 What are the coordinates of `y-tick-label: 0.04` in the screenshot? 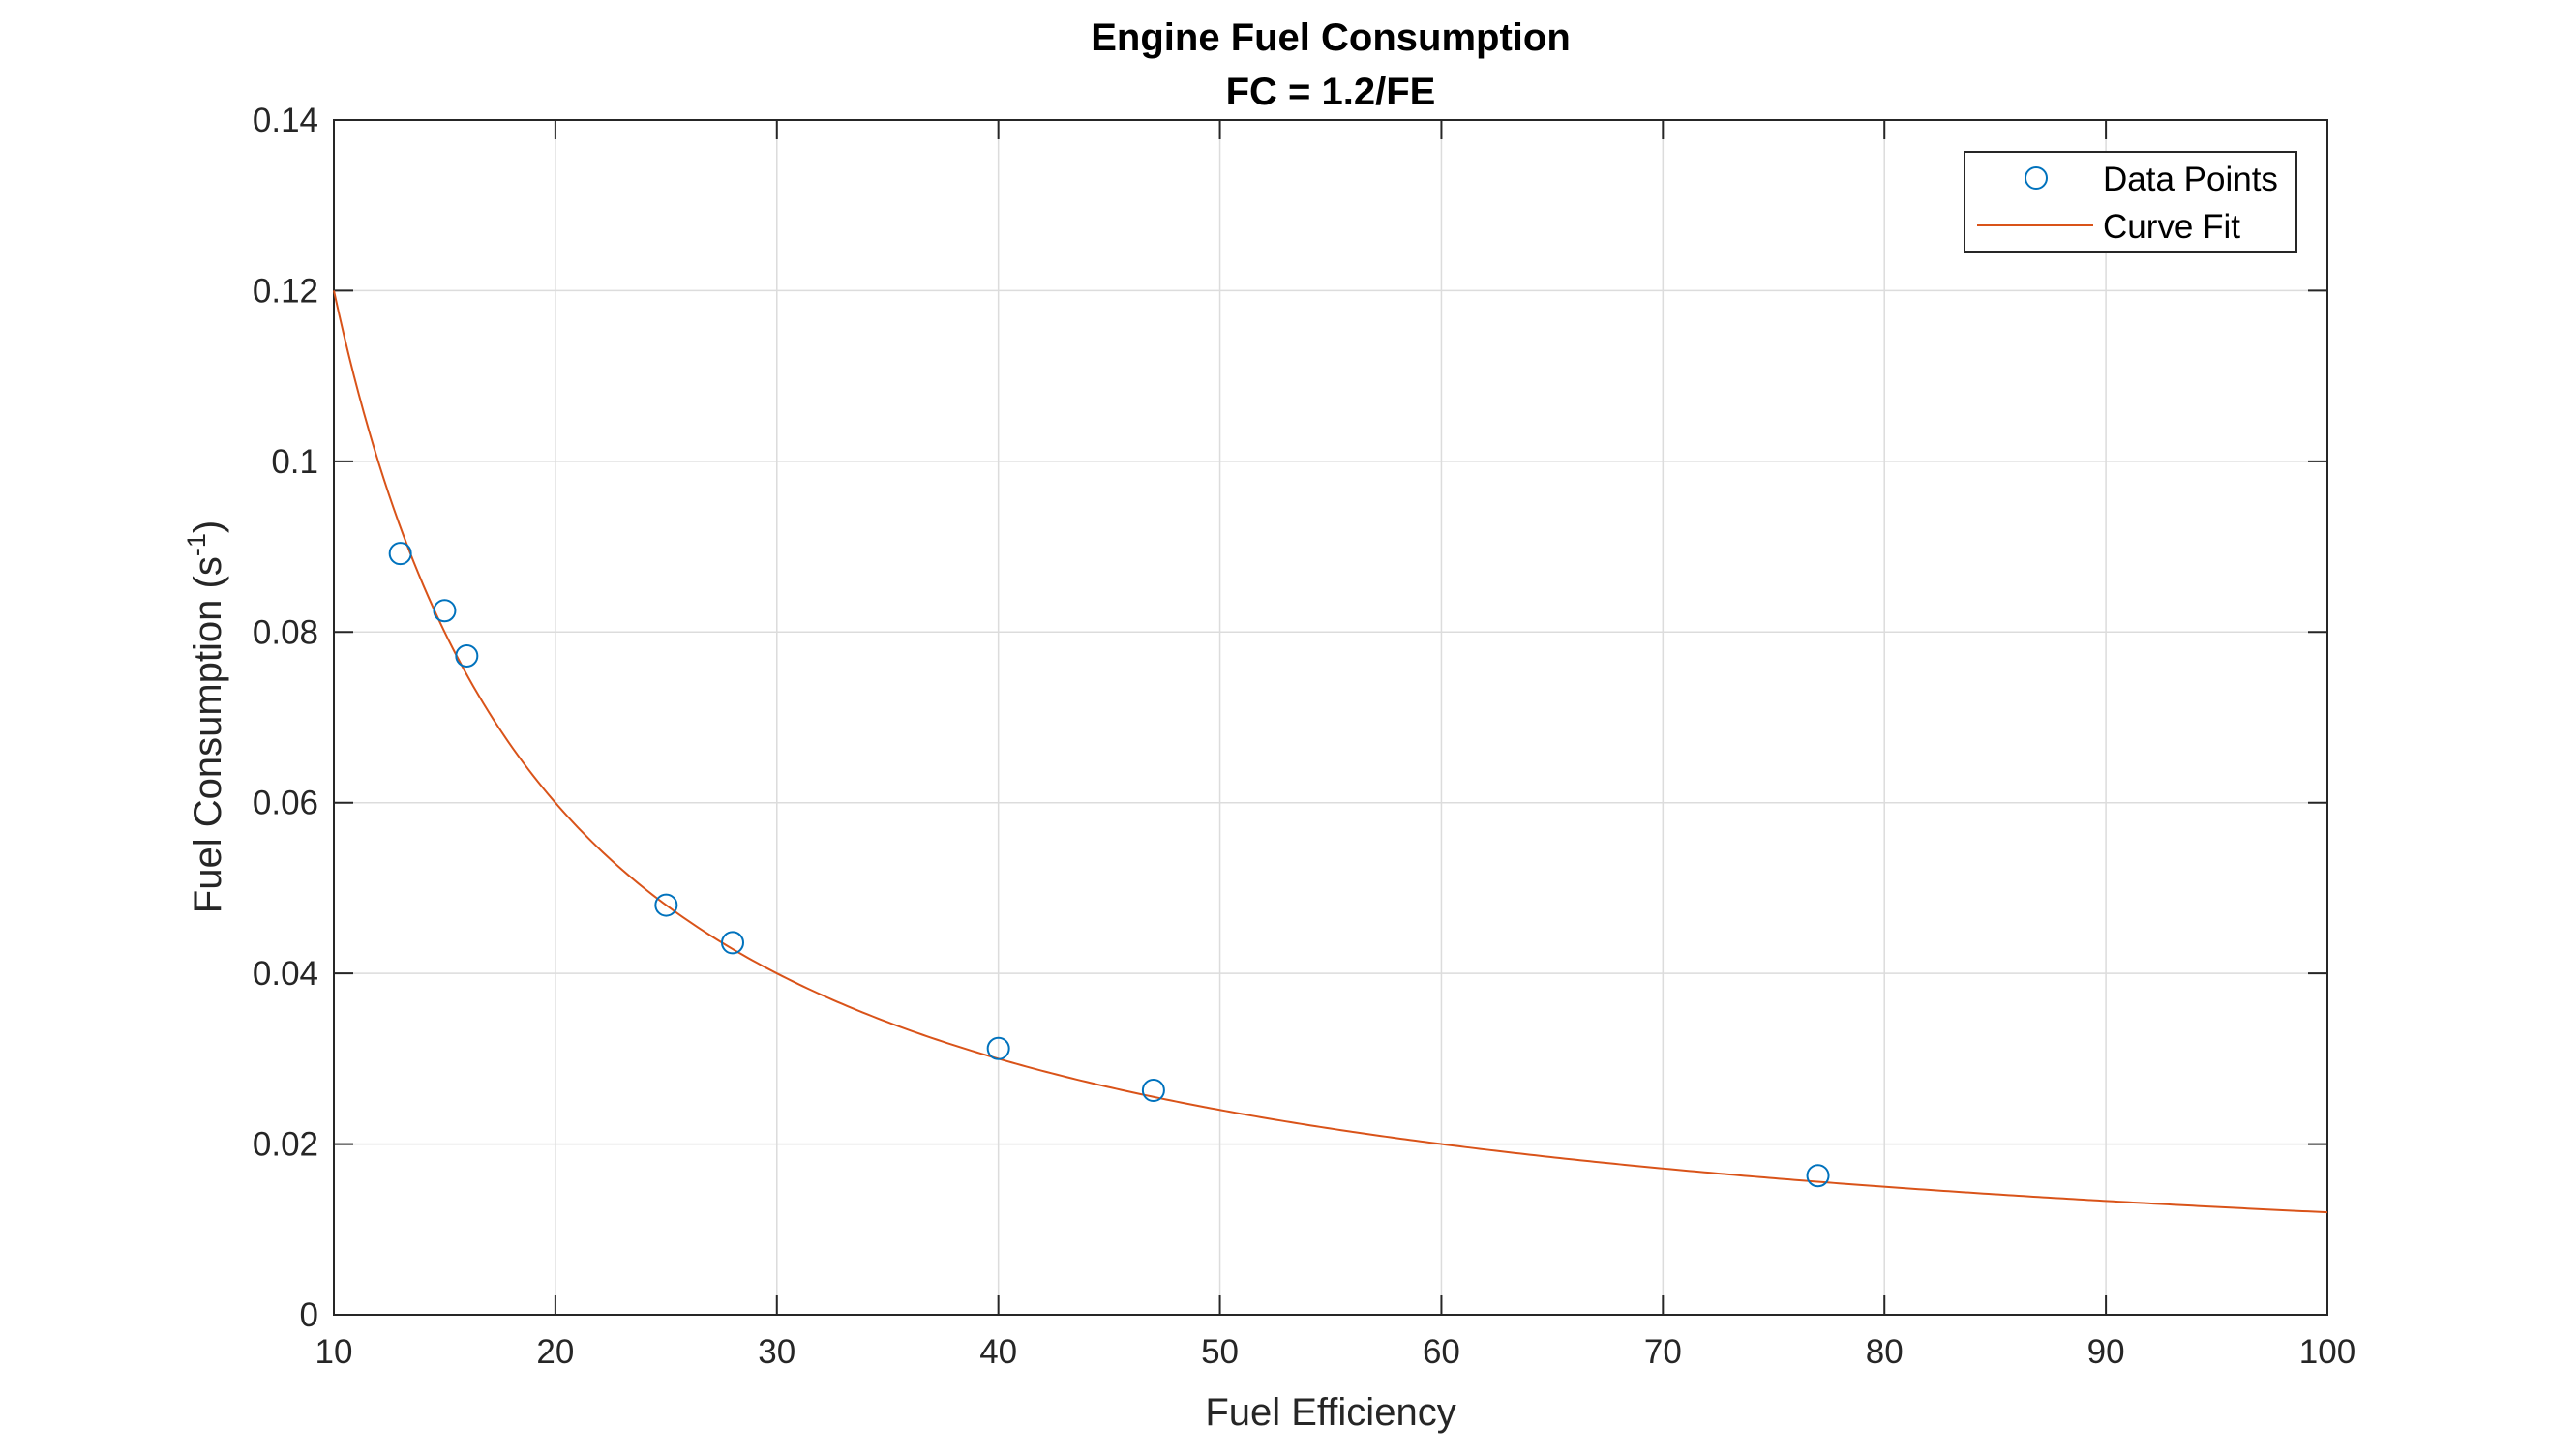 It's located at (286, 974).